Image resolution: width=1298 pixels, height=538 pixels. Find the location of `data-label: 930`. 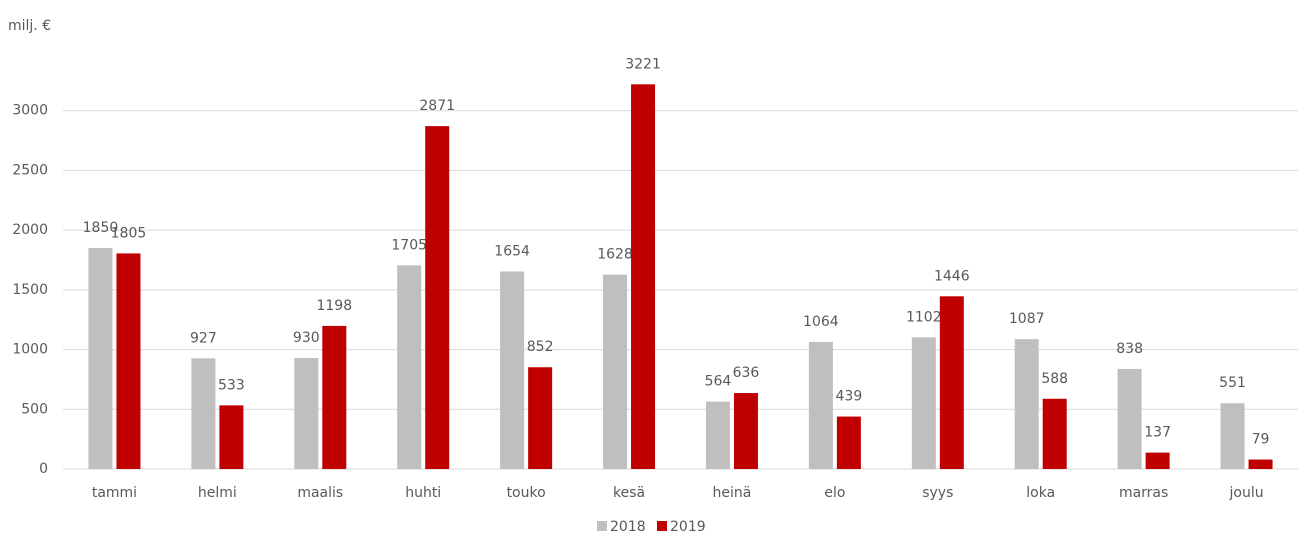

data-label: 930 is located at coordinates (306, 338).